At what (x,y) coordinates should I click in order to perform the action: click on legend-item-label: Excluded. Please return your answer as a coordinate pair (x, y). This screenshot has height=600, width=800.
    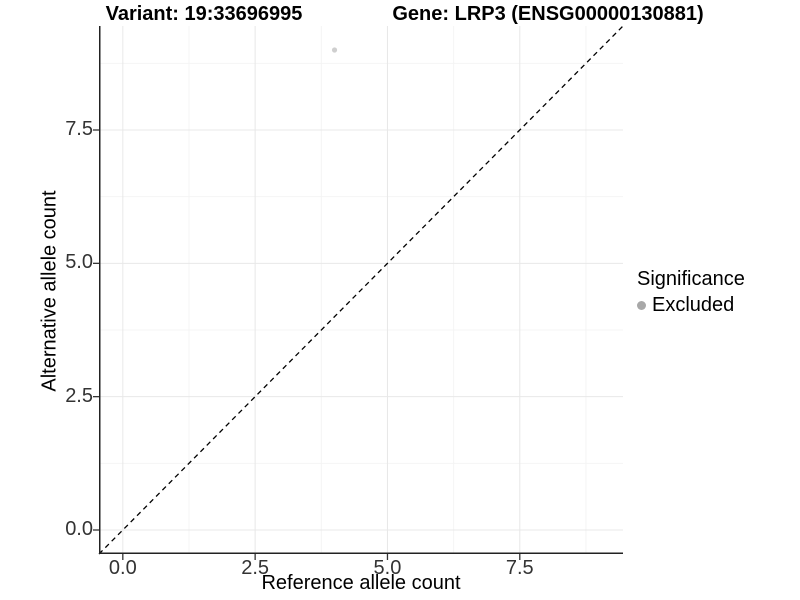
    Looking at the image, I should click on (693, 305).